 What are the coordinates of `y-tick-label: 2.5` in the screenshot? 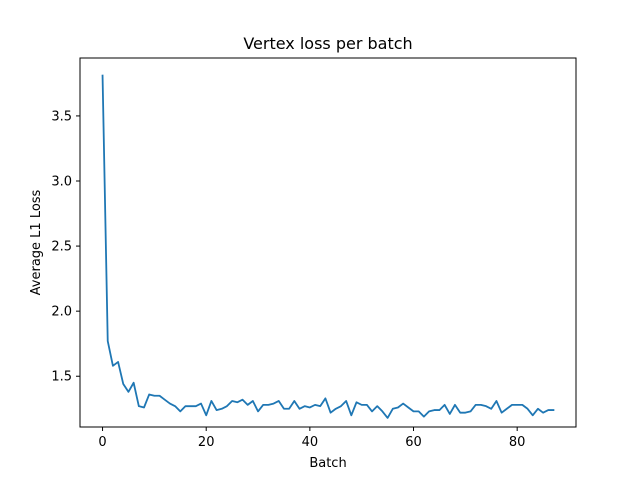 It's located at (61, 247).